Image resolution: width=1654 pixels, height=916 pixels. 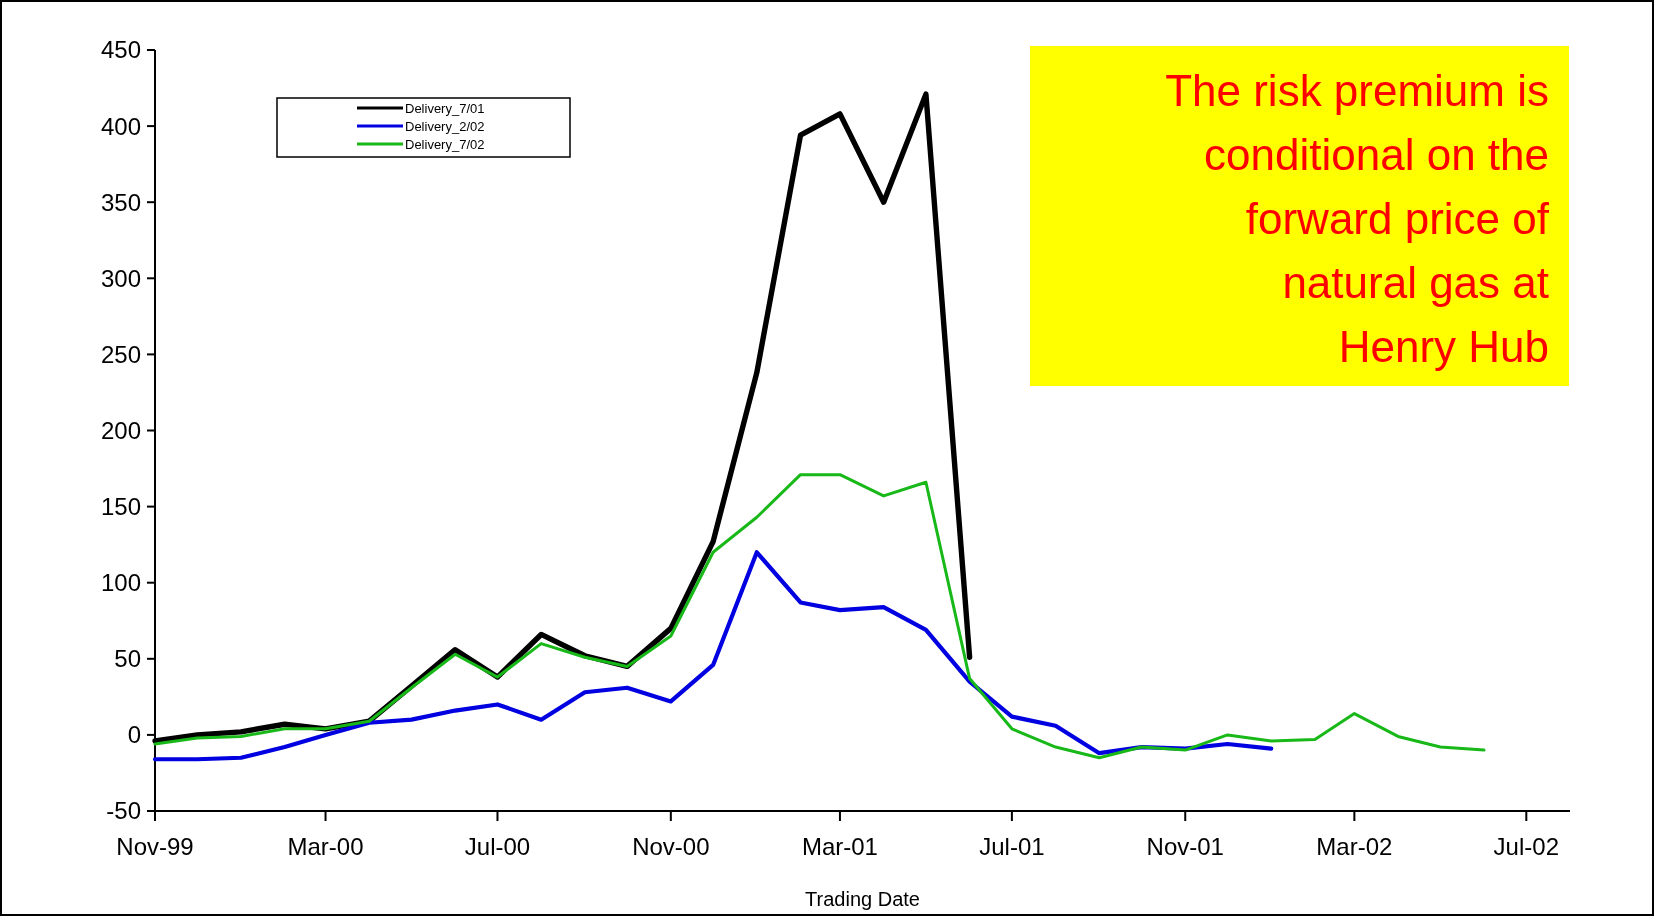 I want to click on x-tick-label: Nov-00, so click(x=671, y=846).